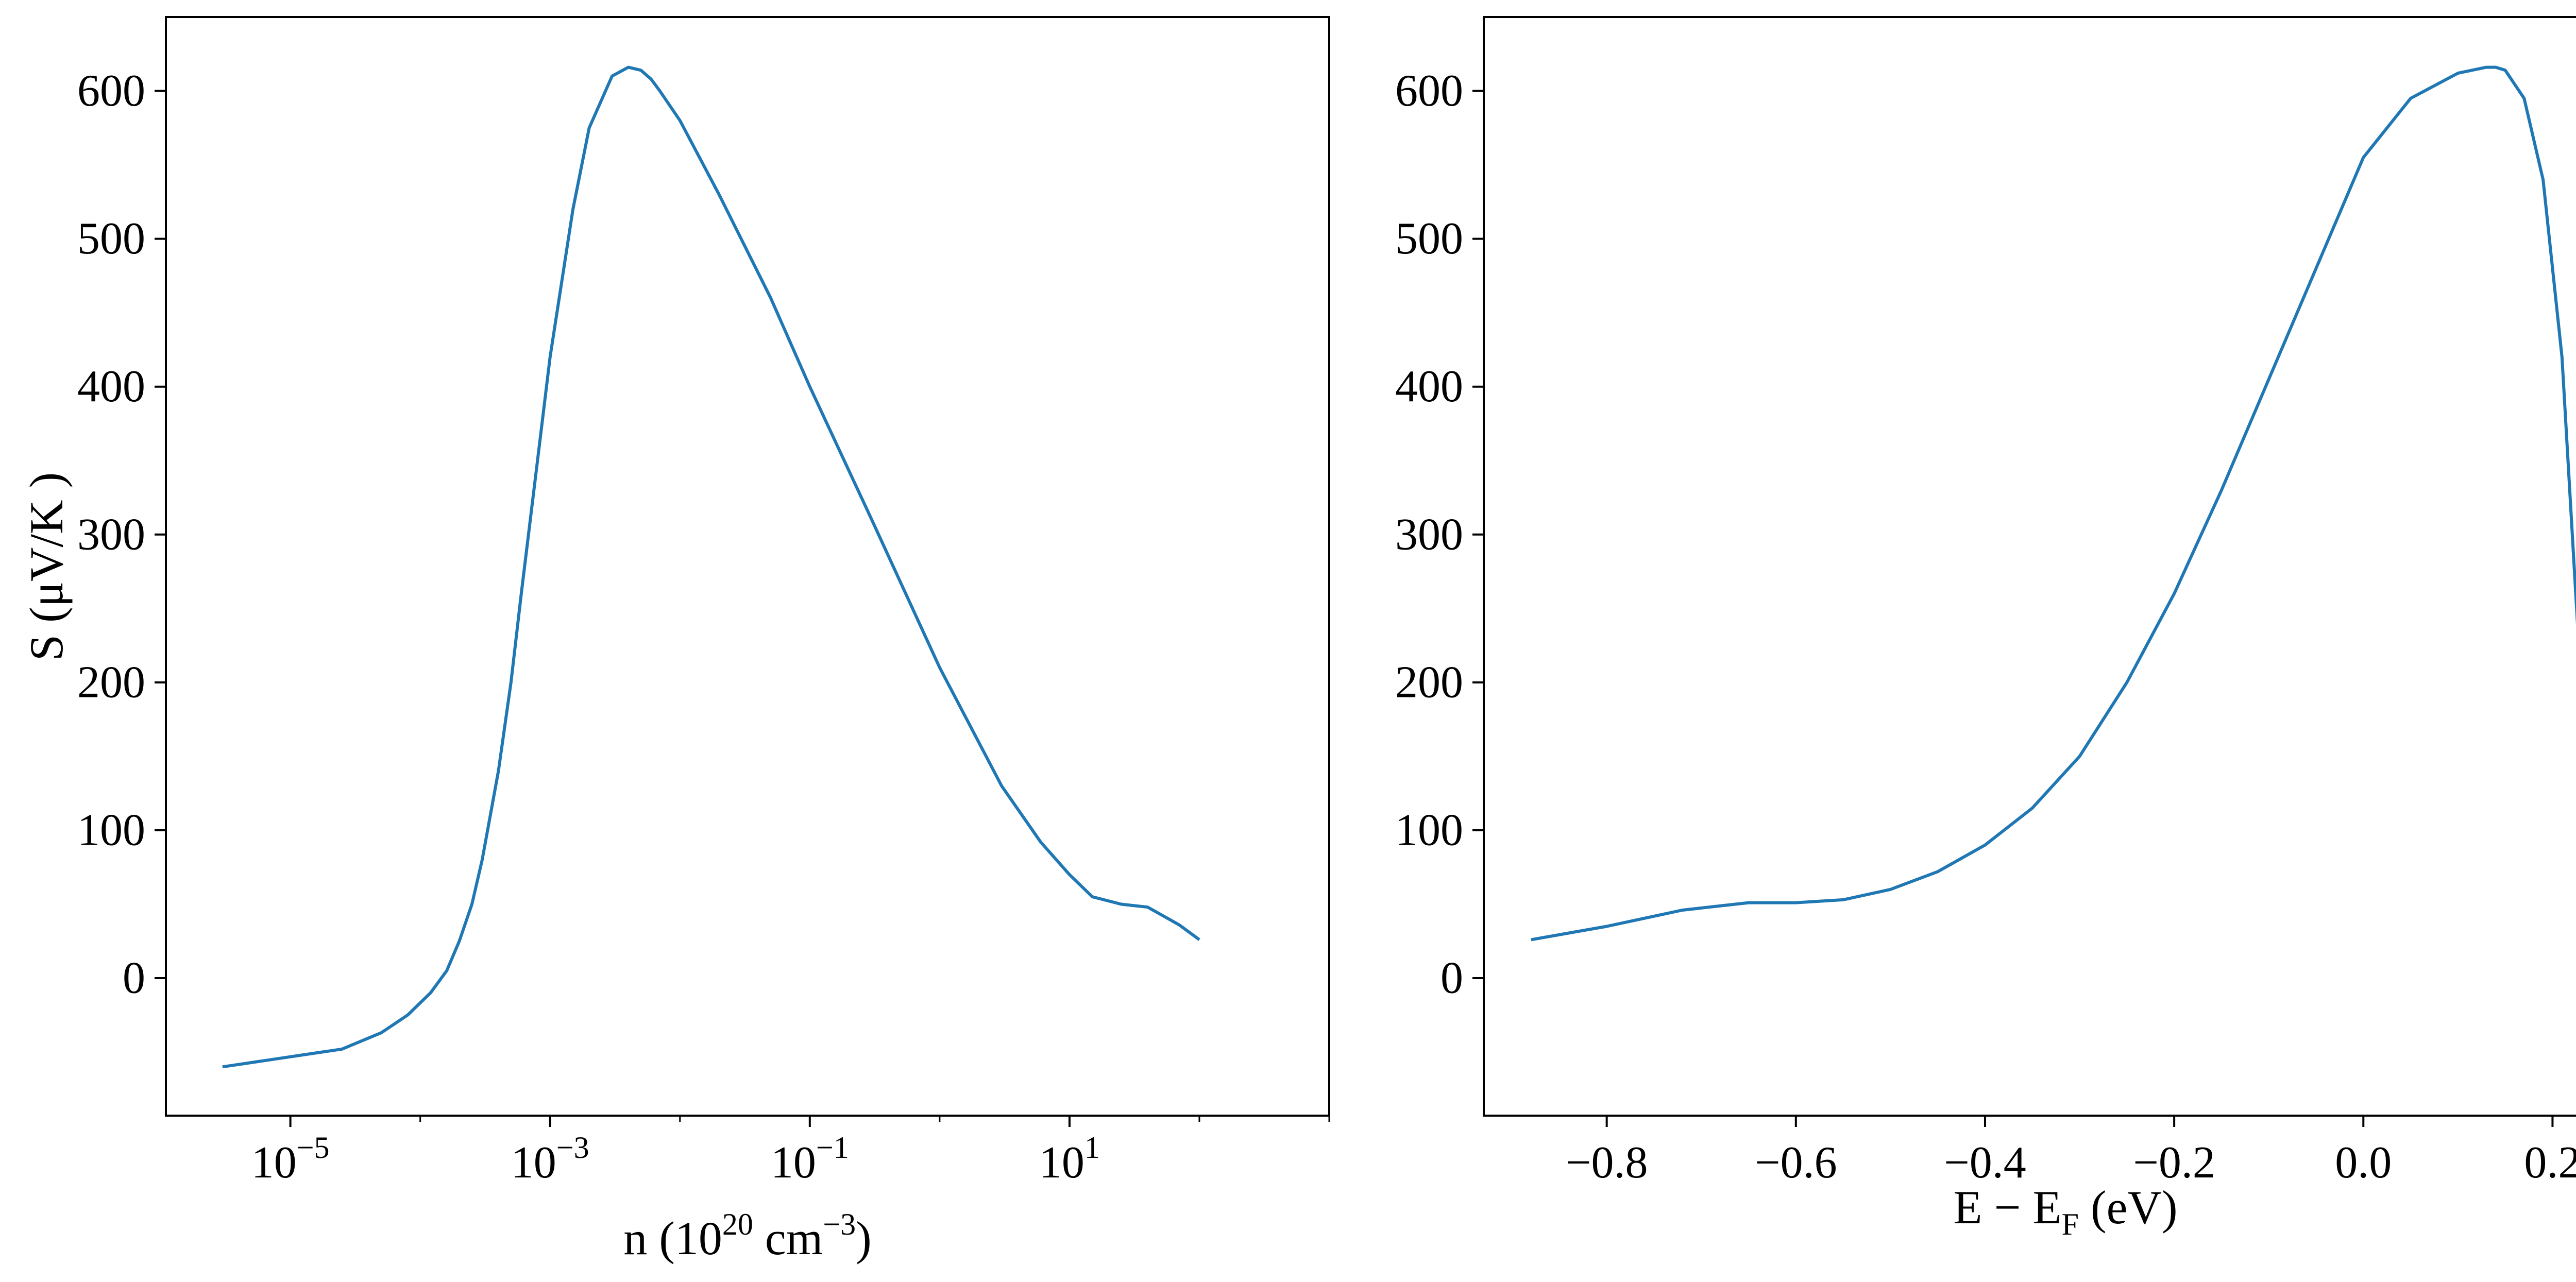  I want to click on left-x-tick-label: 10¹, so click(1069, 1159).